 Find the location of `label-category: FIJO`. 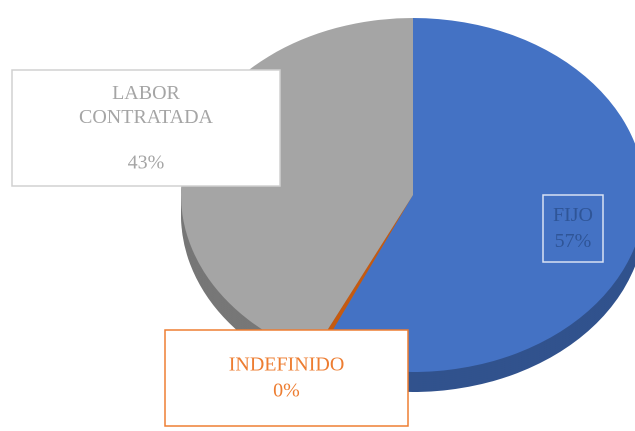

label-category: FIJO is located at coordinates (573, 215).